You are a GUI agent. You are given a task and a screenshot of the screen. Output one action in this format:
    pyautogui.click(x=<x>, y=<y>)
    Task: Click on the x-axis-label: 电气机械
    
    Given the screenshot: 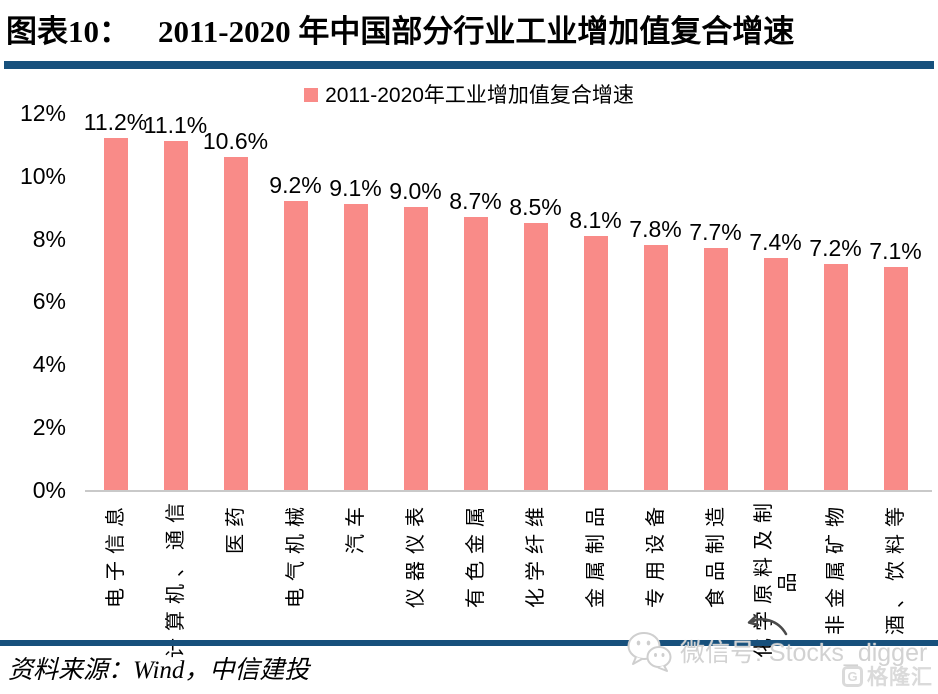 What is the action you would take?
    pyautogui.click(x=295, y=554)
    